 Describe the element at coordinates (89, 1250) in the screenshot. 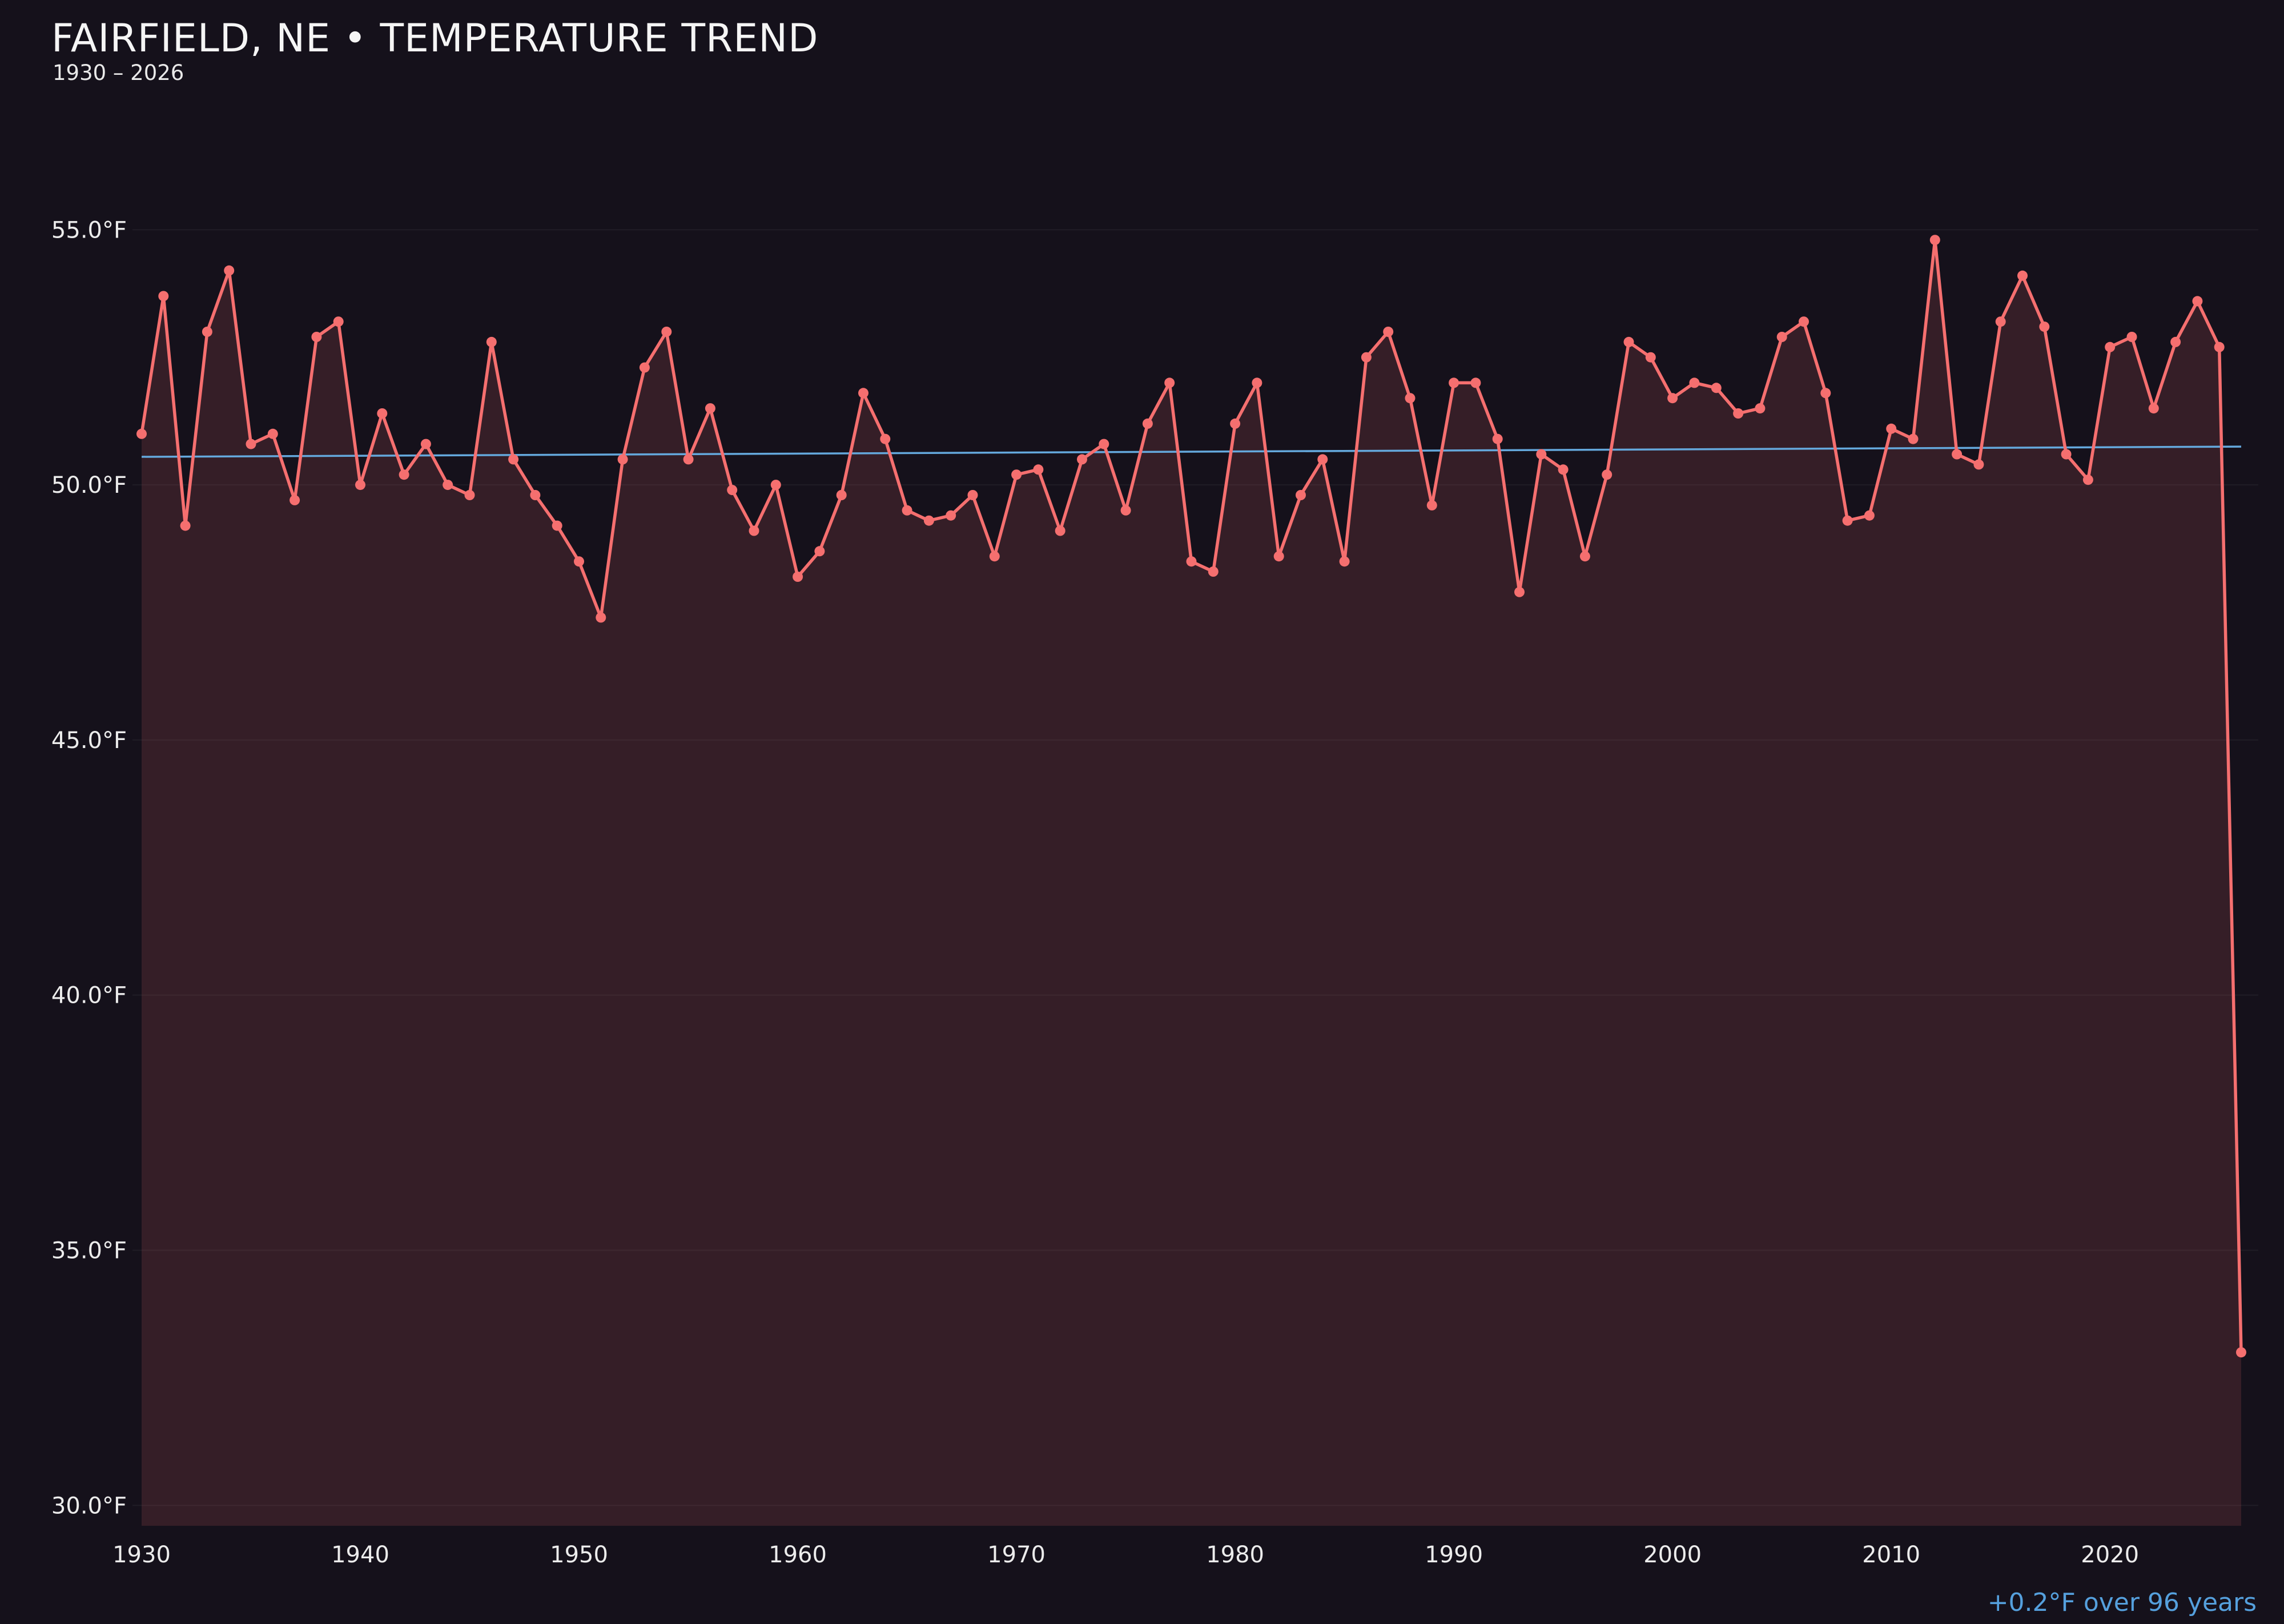

I see `y-axis-tick-label: 35.0°F` at that location.